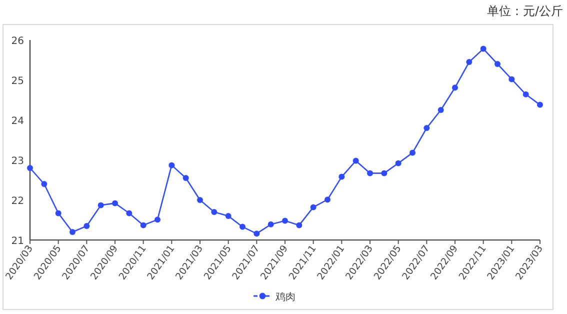 Image resolution: width=567 pixels, height=314 pixels. I want to click on y-tick-label: 23, so click(17, 161).